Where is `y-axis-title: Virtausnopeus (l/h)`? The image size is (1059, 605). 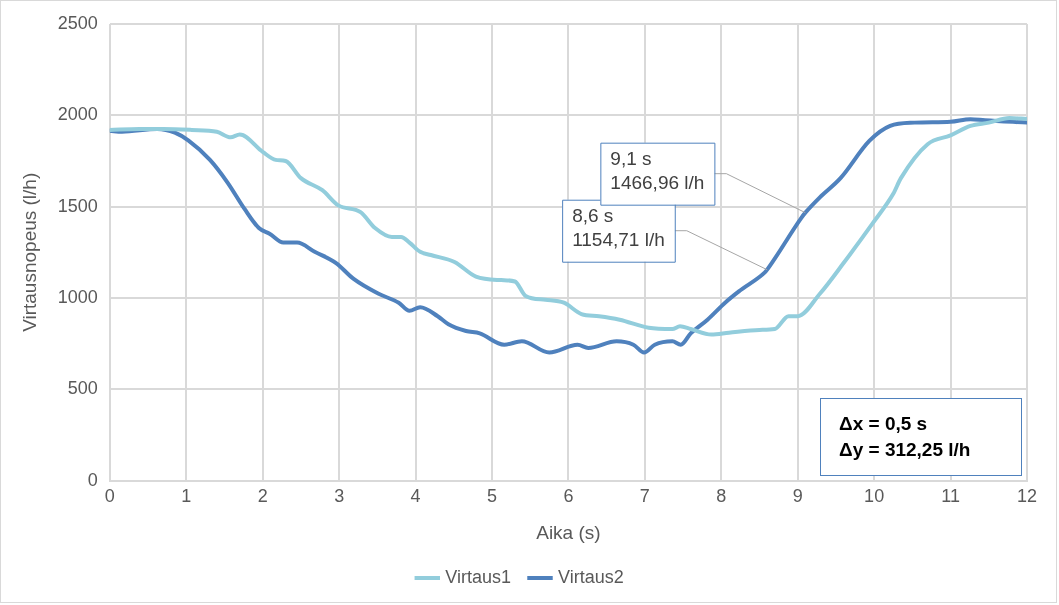
y-axis-title: Virtausnopeus (l/h) is located at coordinates (29, 252).